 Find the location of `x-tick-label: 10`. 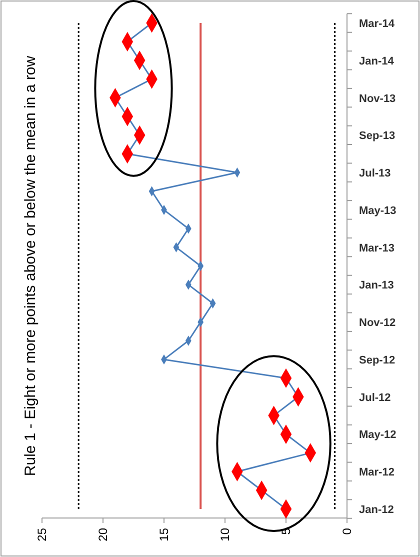

x-tick-label: 10 is located at coordinates (225, 535).